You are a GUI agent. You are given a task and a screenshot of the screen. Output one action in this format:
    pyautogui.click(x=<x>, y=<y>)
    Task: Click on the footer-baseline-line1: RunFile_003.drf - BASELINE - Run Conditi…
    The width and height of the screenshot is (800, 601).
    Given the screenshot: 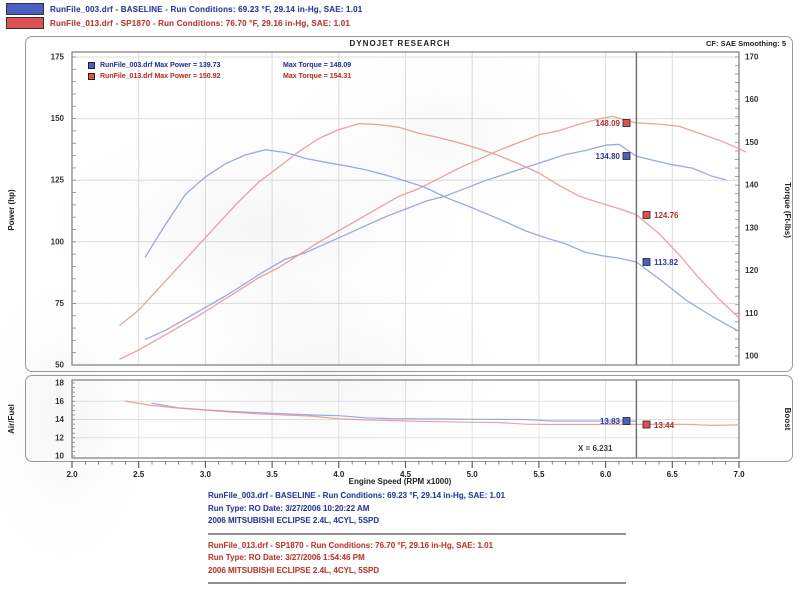 What is the action you would take?
    pyautogui.click(x=357, y=495)
    